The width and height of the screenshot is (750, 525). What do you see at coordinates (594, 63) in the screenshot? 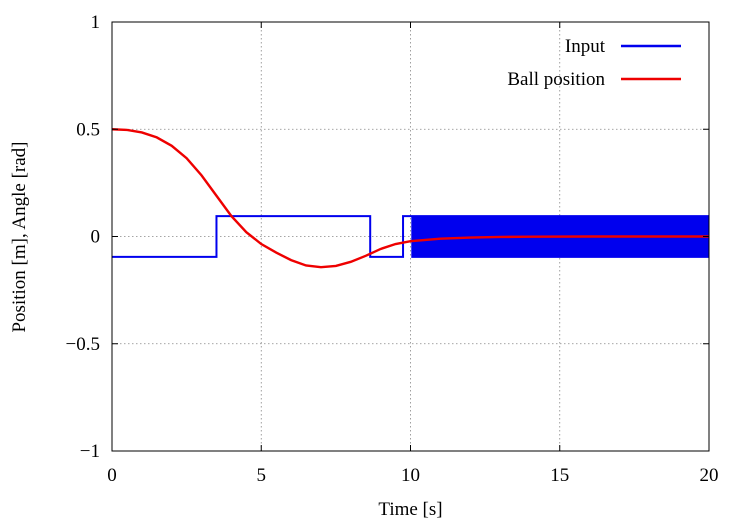
I see `legend: Input Ball position` at bounding box center [594, 63].